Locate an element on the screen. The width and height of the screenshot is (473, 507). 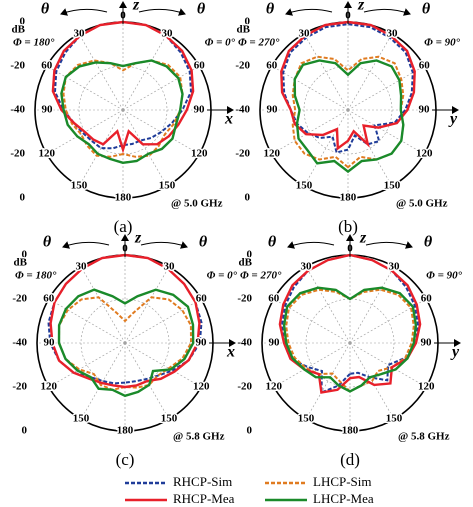
annotation: @ 5.8 GHz is located at coordinates (424, 437).